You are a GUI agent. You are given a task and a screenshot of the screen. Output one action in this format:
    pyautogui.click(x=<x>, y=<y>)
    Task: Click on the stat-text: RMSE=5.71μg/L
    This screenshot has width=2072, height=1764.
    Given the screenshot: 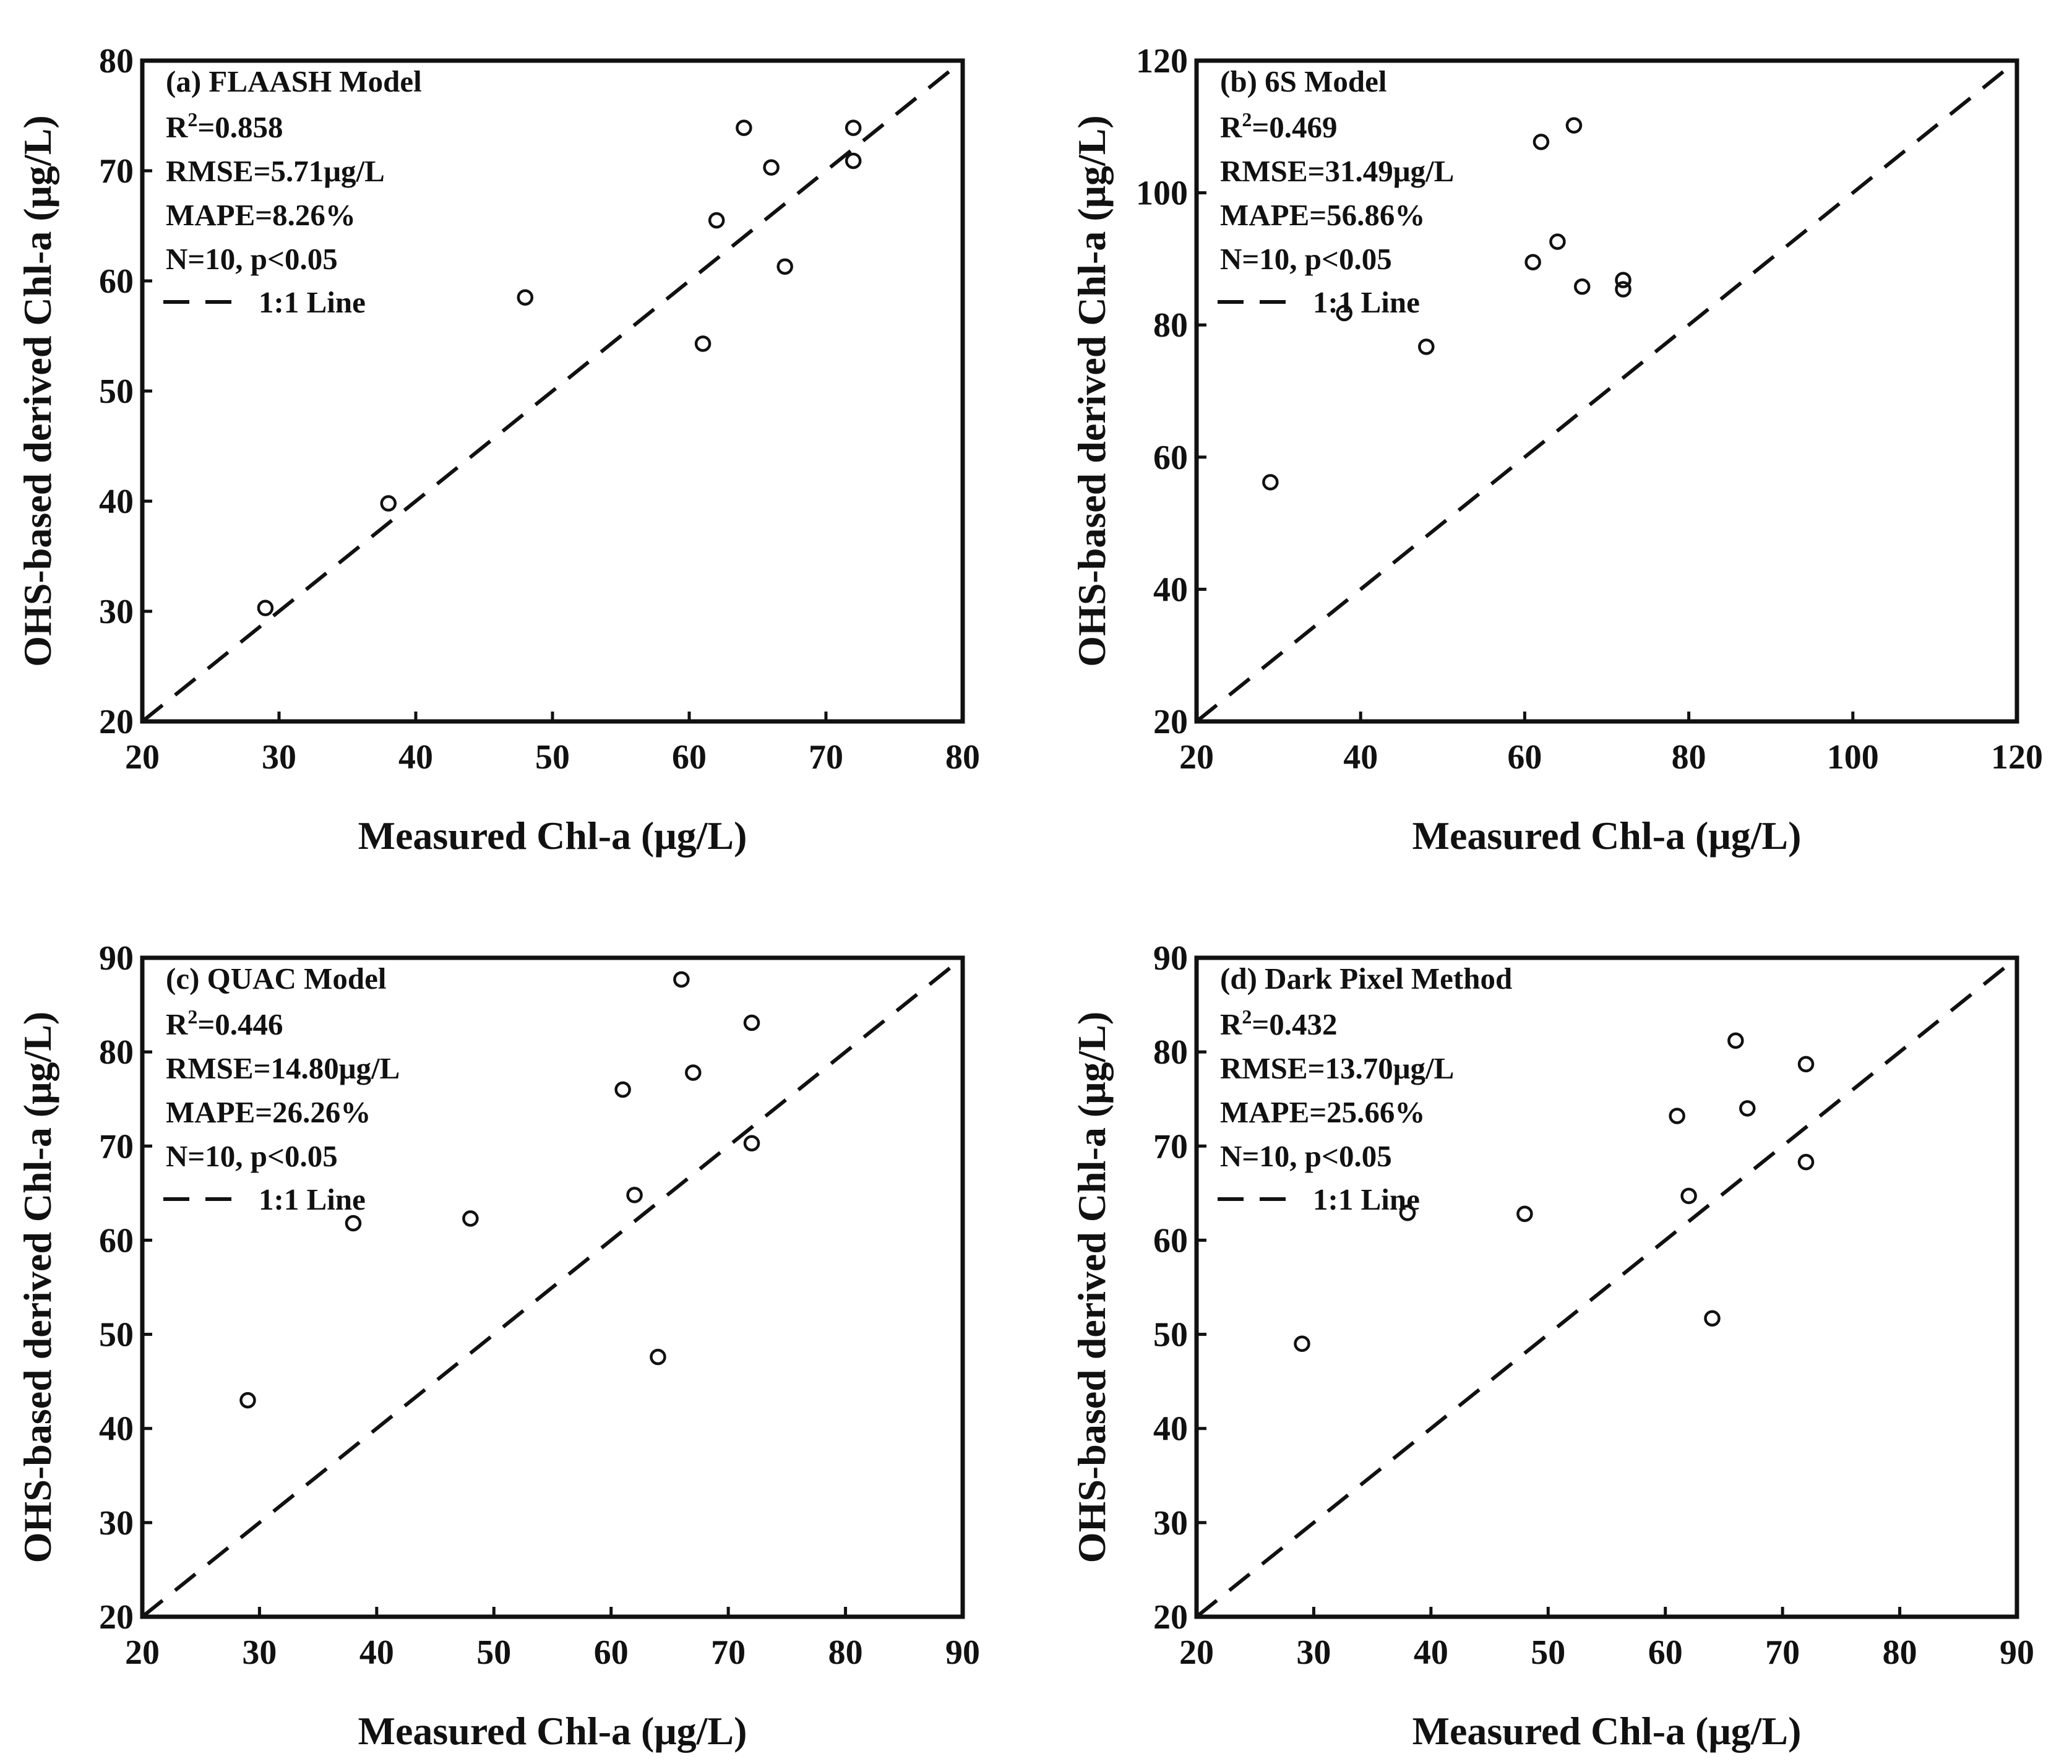 What is the action you would take?
    pyautogui.click(x=275, y=171)
    